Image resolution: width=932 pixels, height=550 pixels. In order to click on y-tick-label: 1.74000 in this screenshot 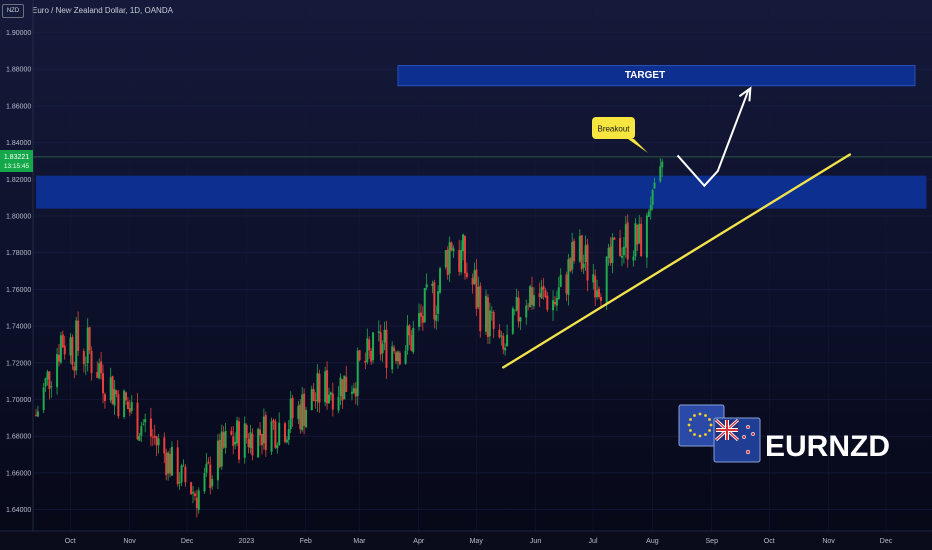, I will do `click(18, 327)`.